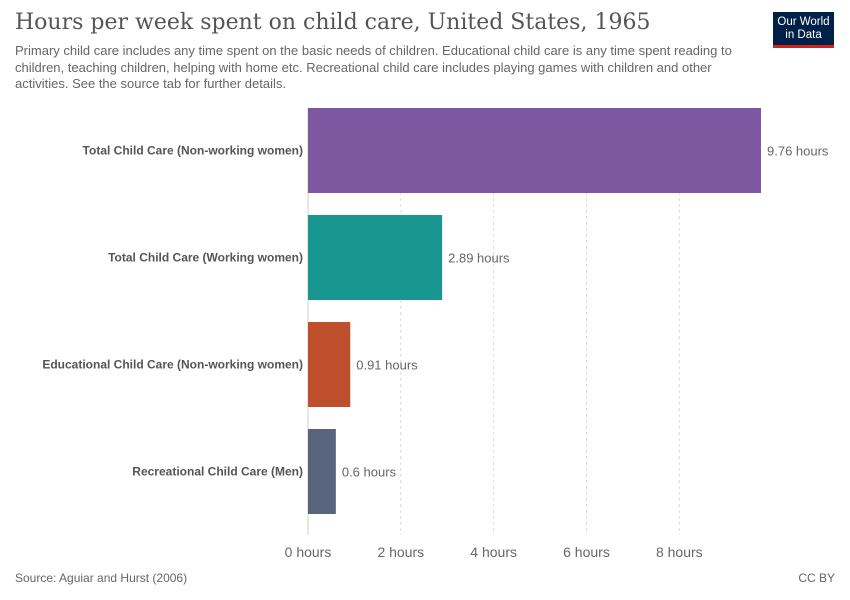 The image size is (850, 600). Describe the element at coordinates (308, 552) in the screenshot. I see `x-tick-label: 0 hours` at that location.